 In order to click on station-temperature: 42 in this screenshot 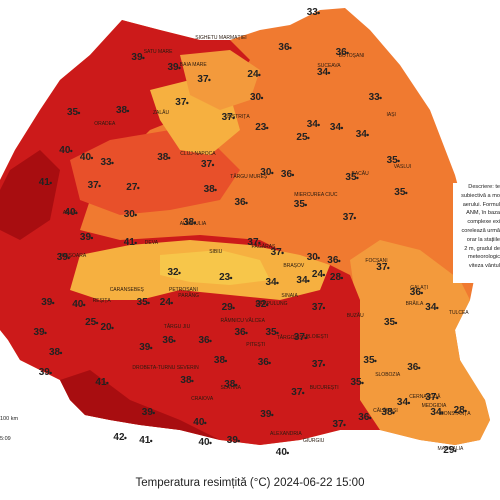, I will do `click(119, 437)`.